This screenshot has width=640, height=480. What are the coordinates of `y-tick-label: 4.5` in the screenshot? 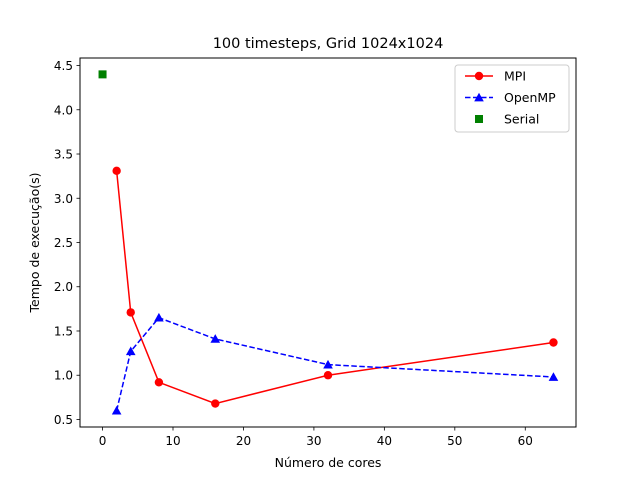 It's located at (63, 66).